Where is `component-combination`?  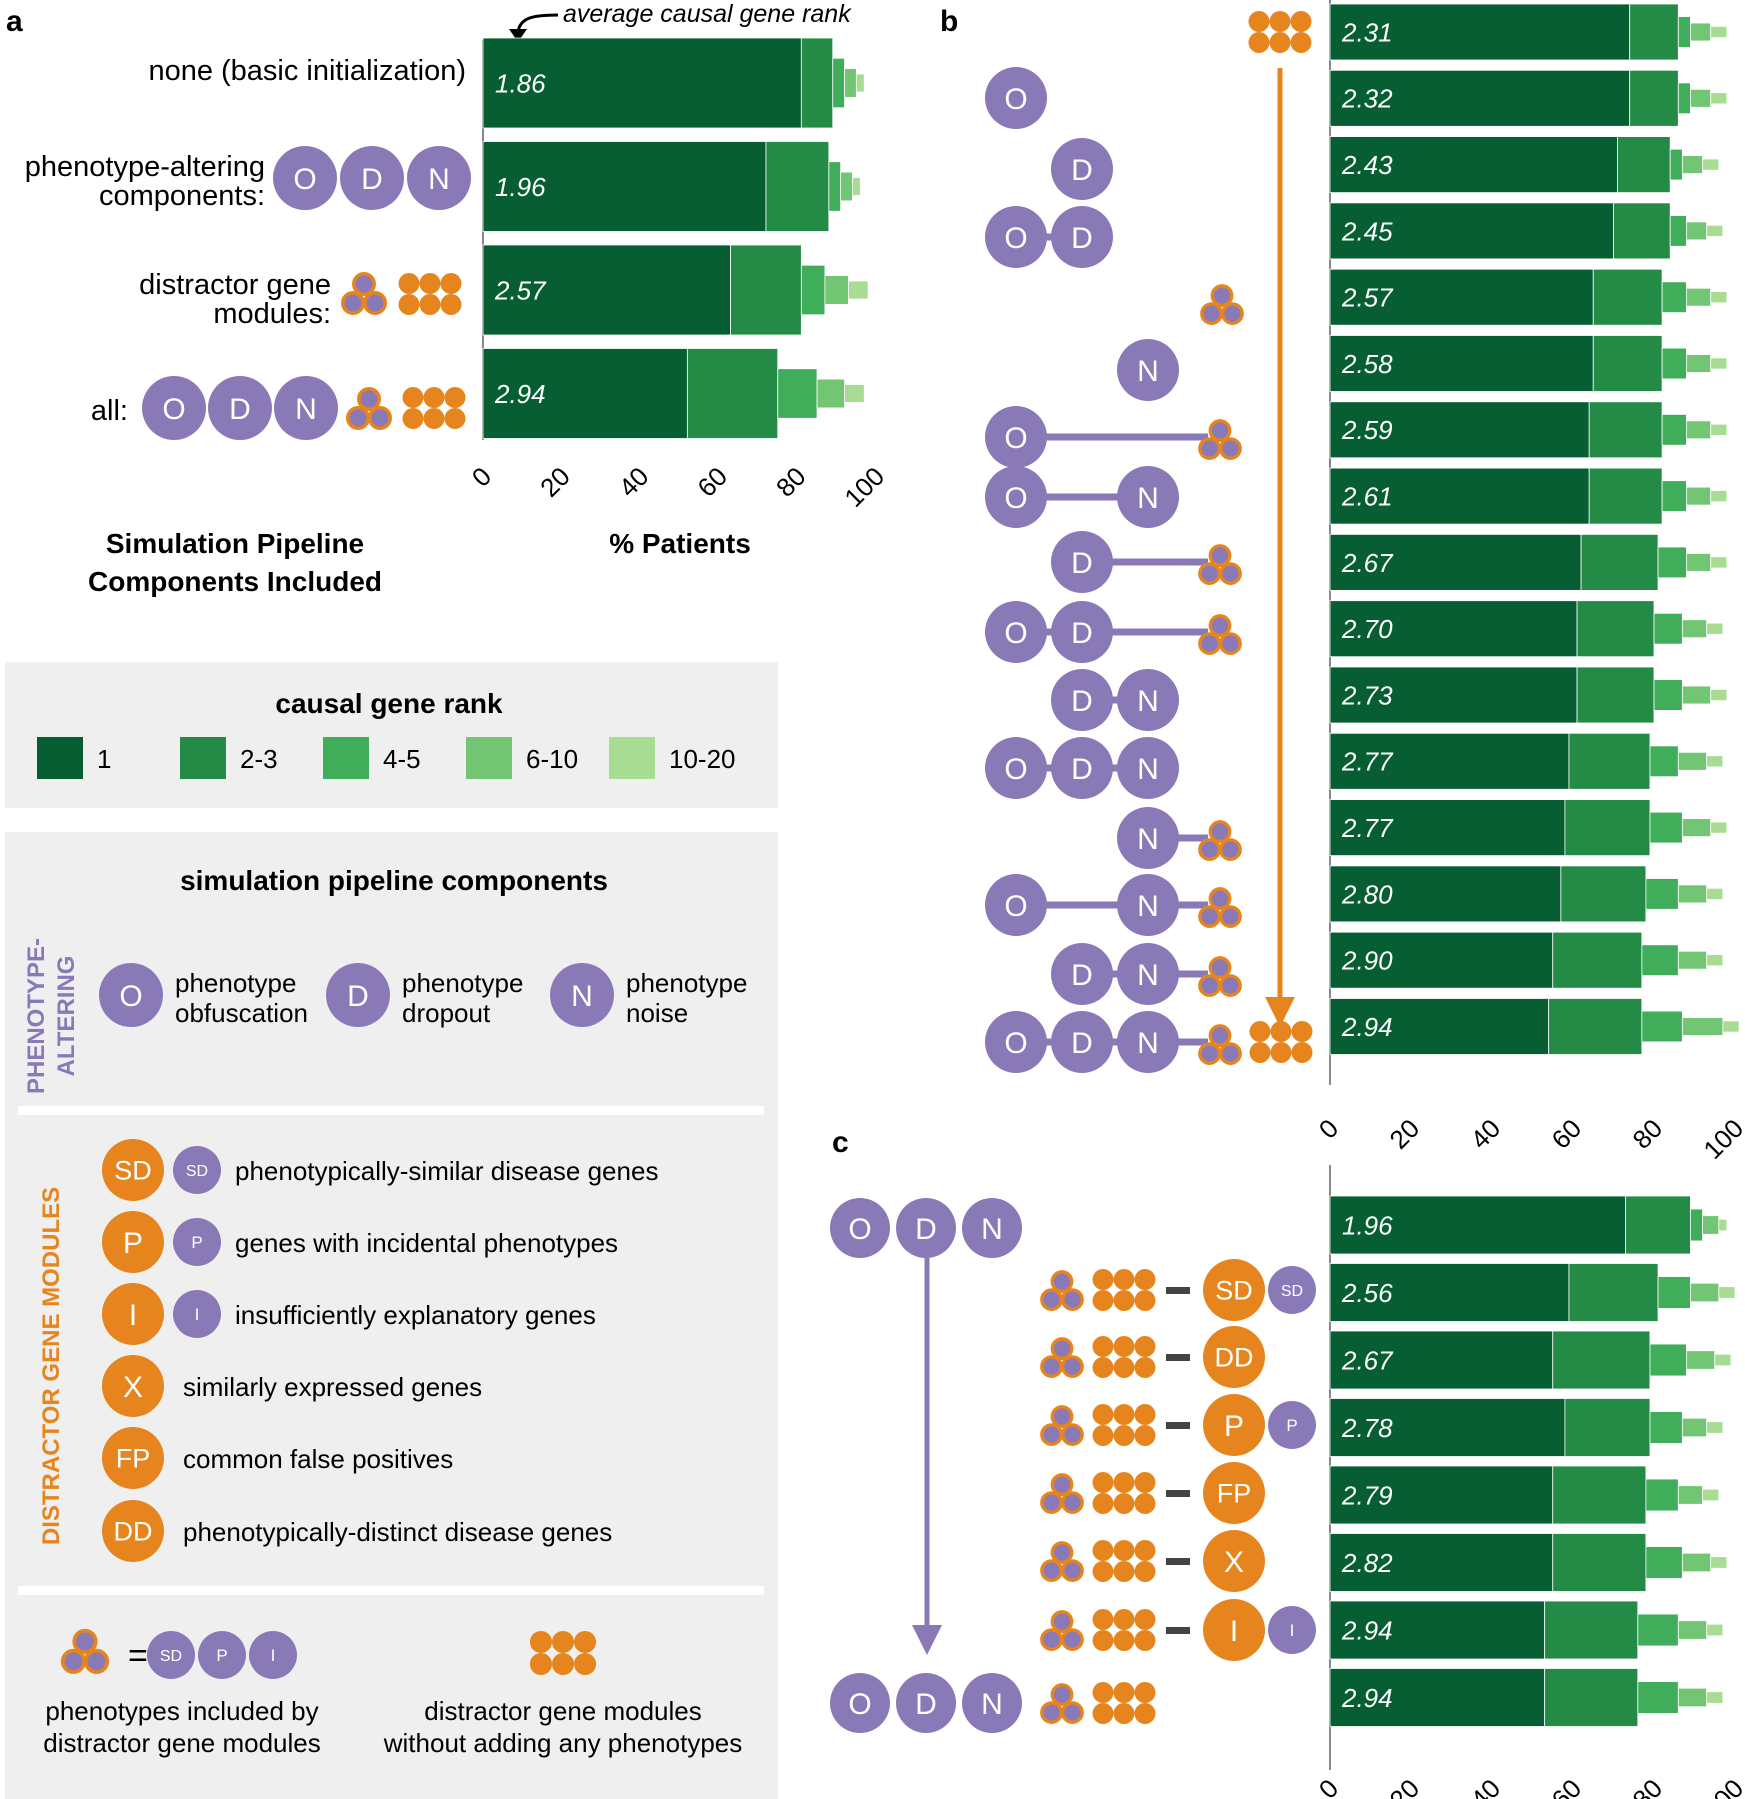
component-combination is located at coordinates (1280, 32).